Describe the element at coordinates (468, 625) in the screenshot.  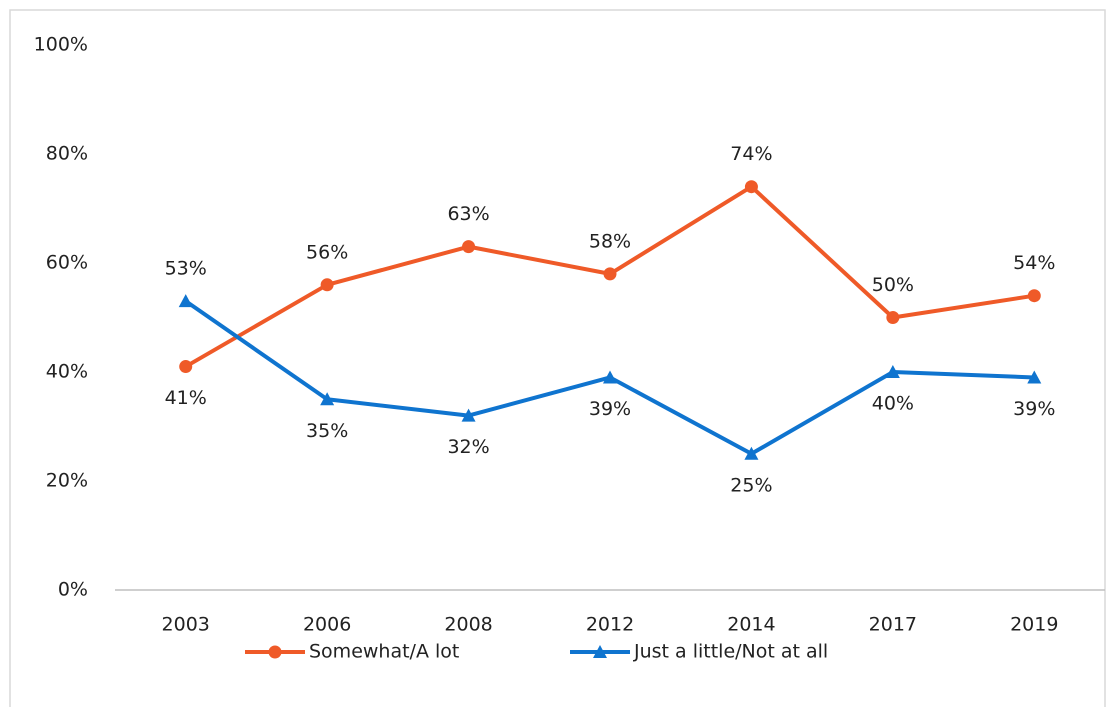
I see `x-tick-label: 2008` at that location.